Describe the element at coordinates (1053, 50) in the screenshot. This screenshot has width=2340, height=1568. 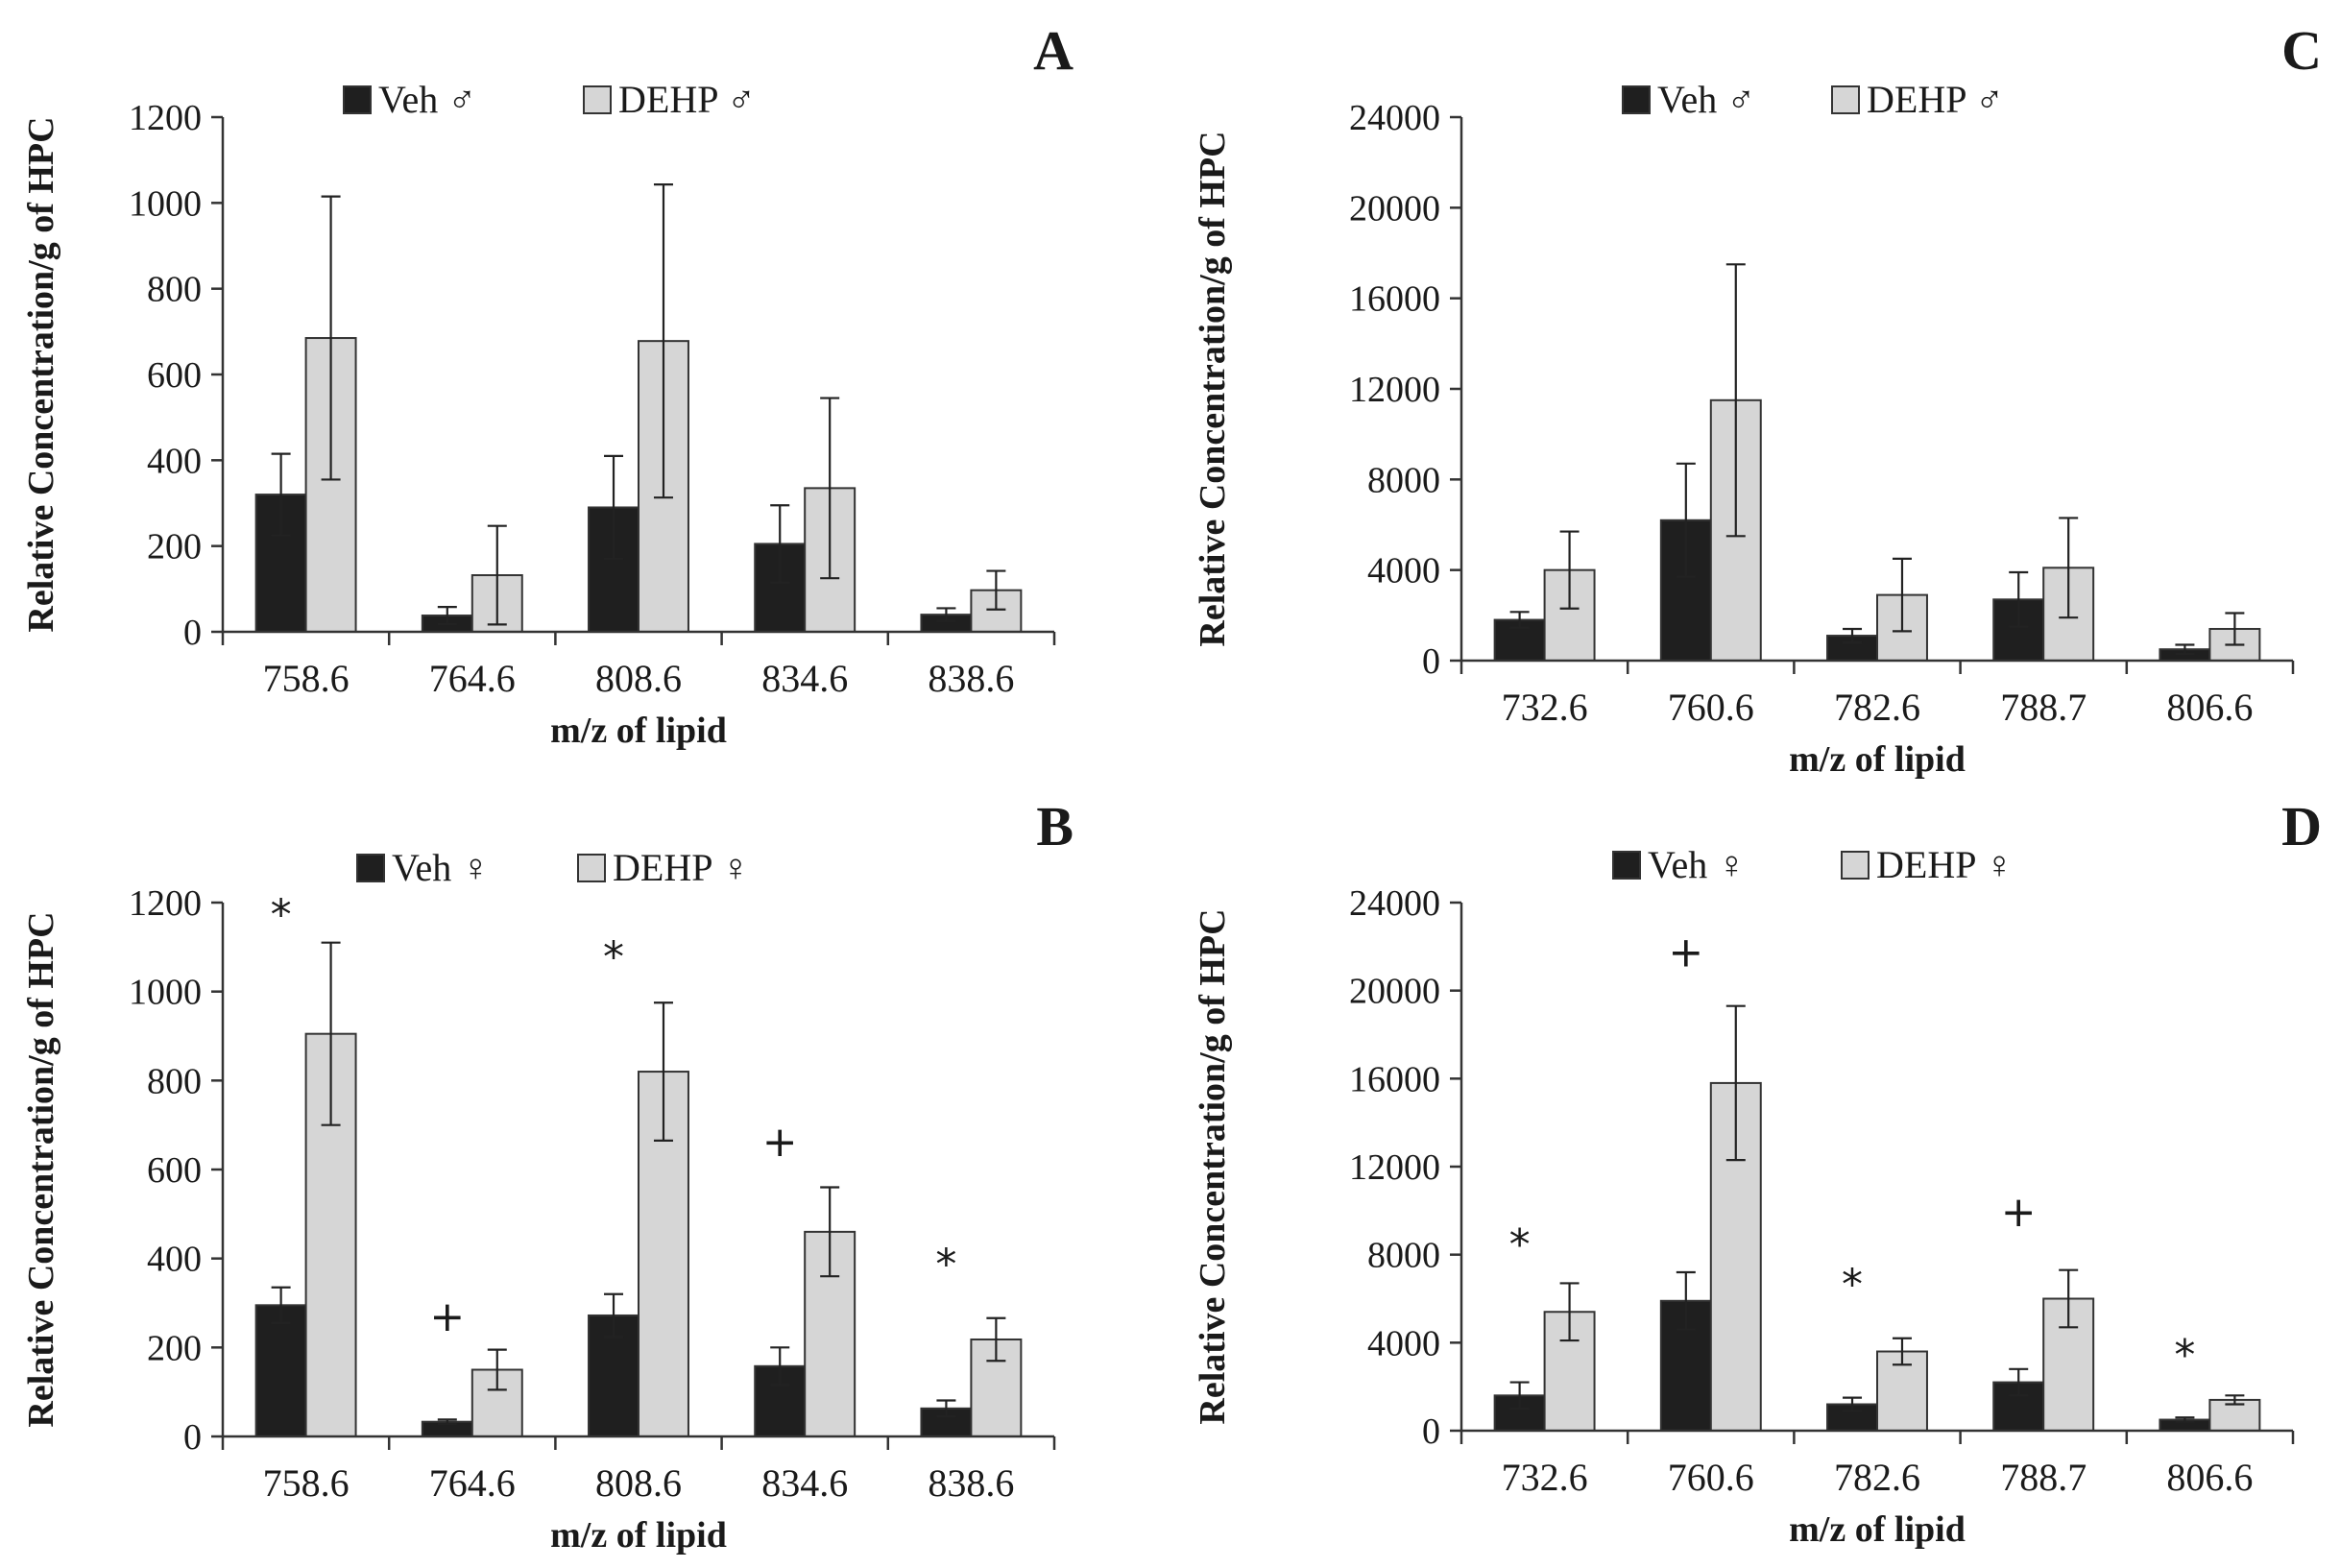
I see `panel-letter: A` at that location.